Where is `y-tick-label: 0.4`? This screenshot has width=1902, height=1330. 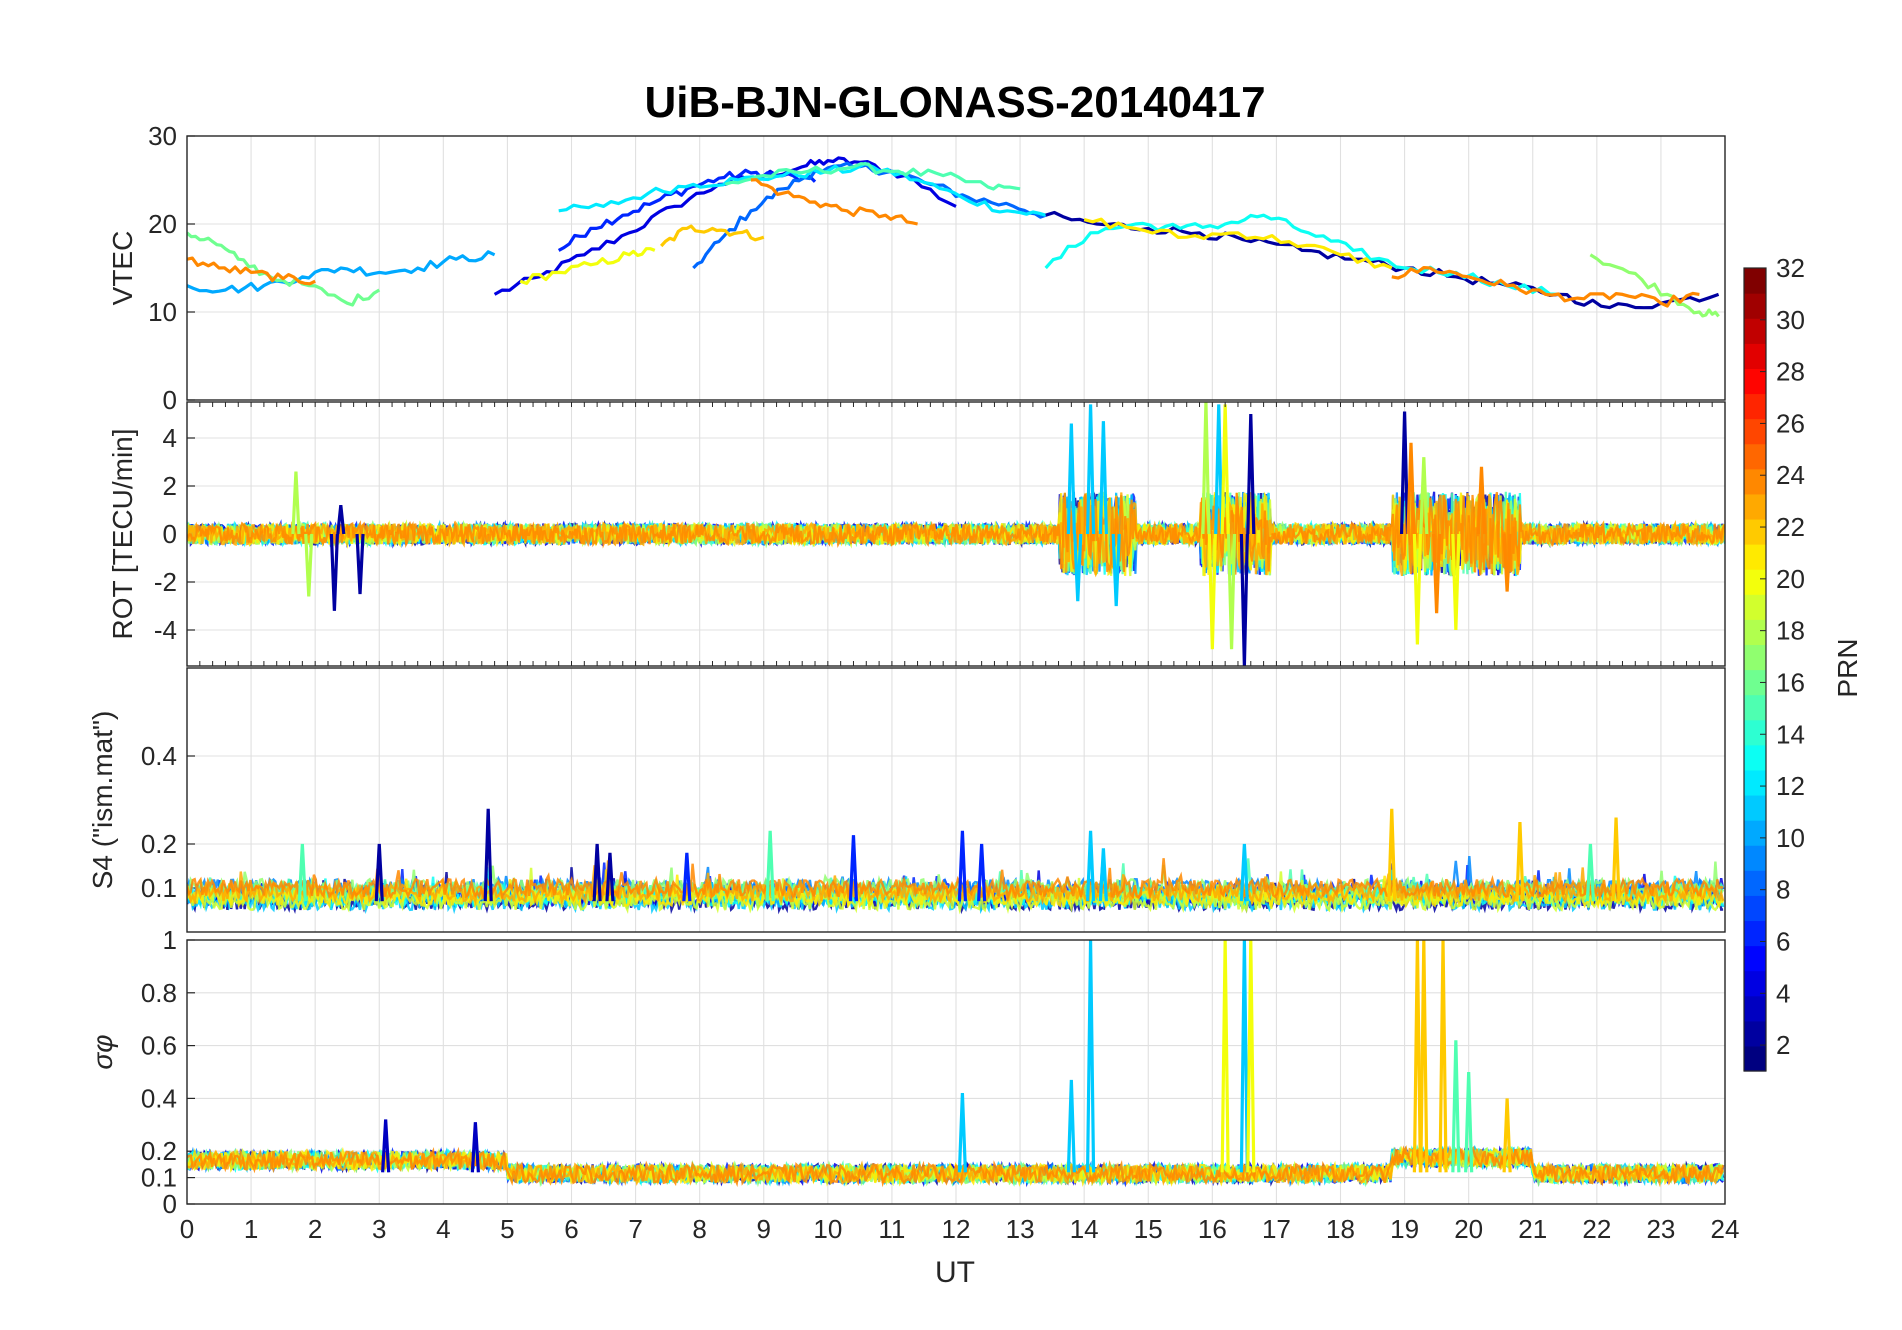
y-tick-label: 0.4 is located at coordinates (159, 1098).